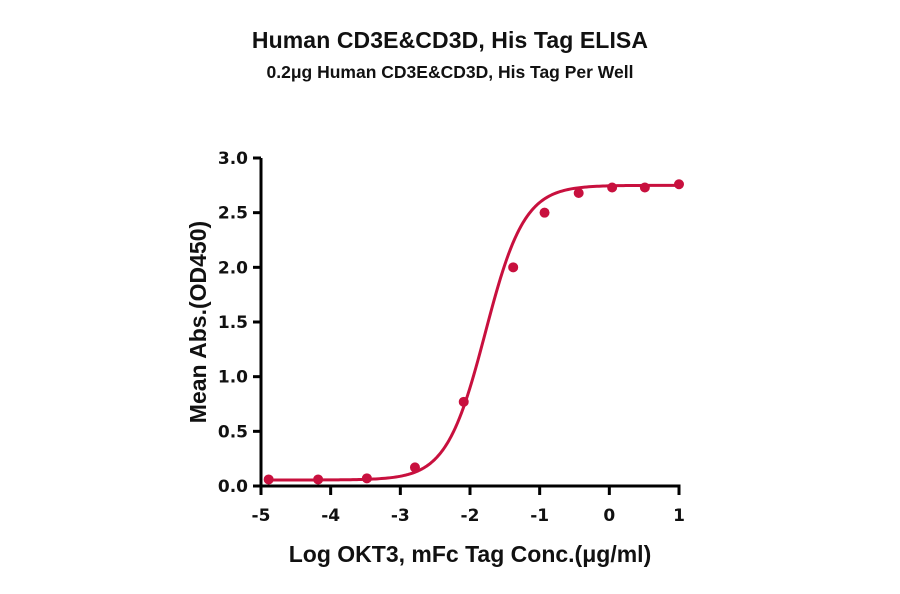  Describe the element at coordinates (233, 487) in the screenshot. I see `y-tick-label: 0.0` at that location.